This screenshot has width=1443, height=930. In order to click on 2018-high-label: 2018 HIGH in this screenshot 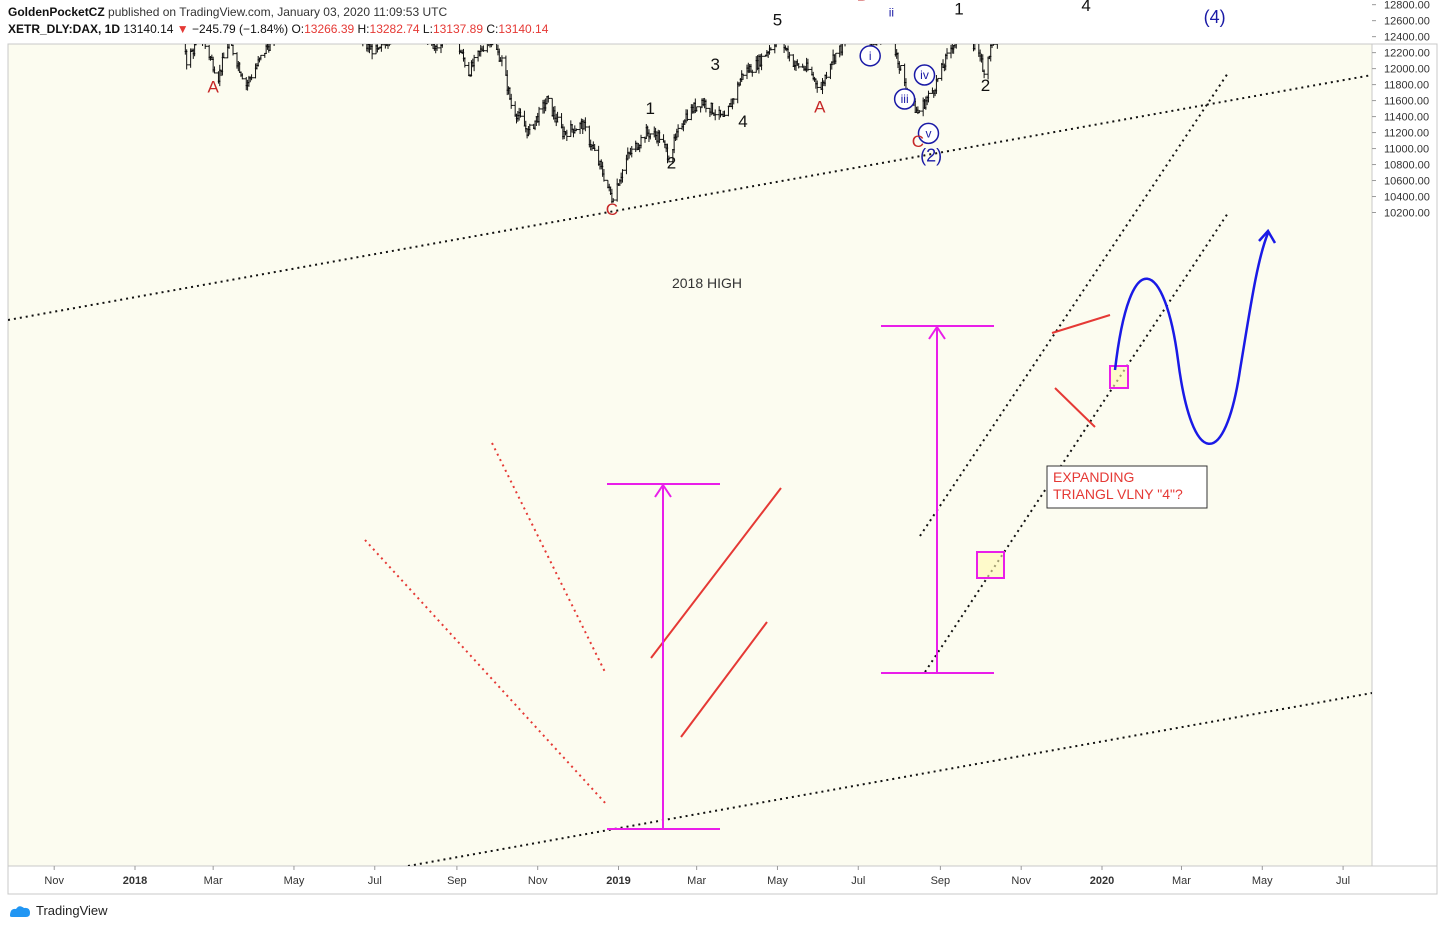, I will do `click(707, 283)`.